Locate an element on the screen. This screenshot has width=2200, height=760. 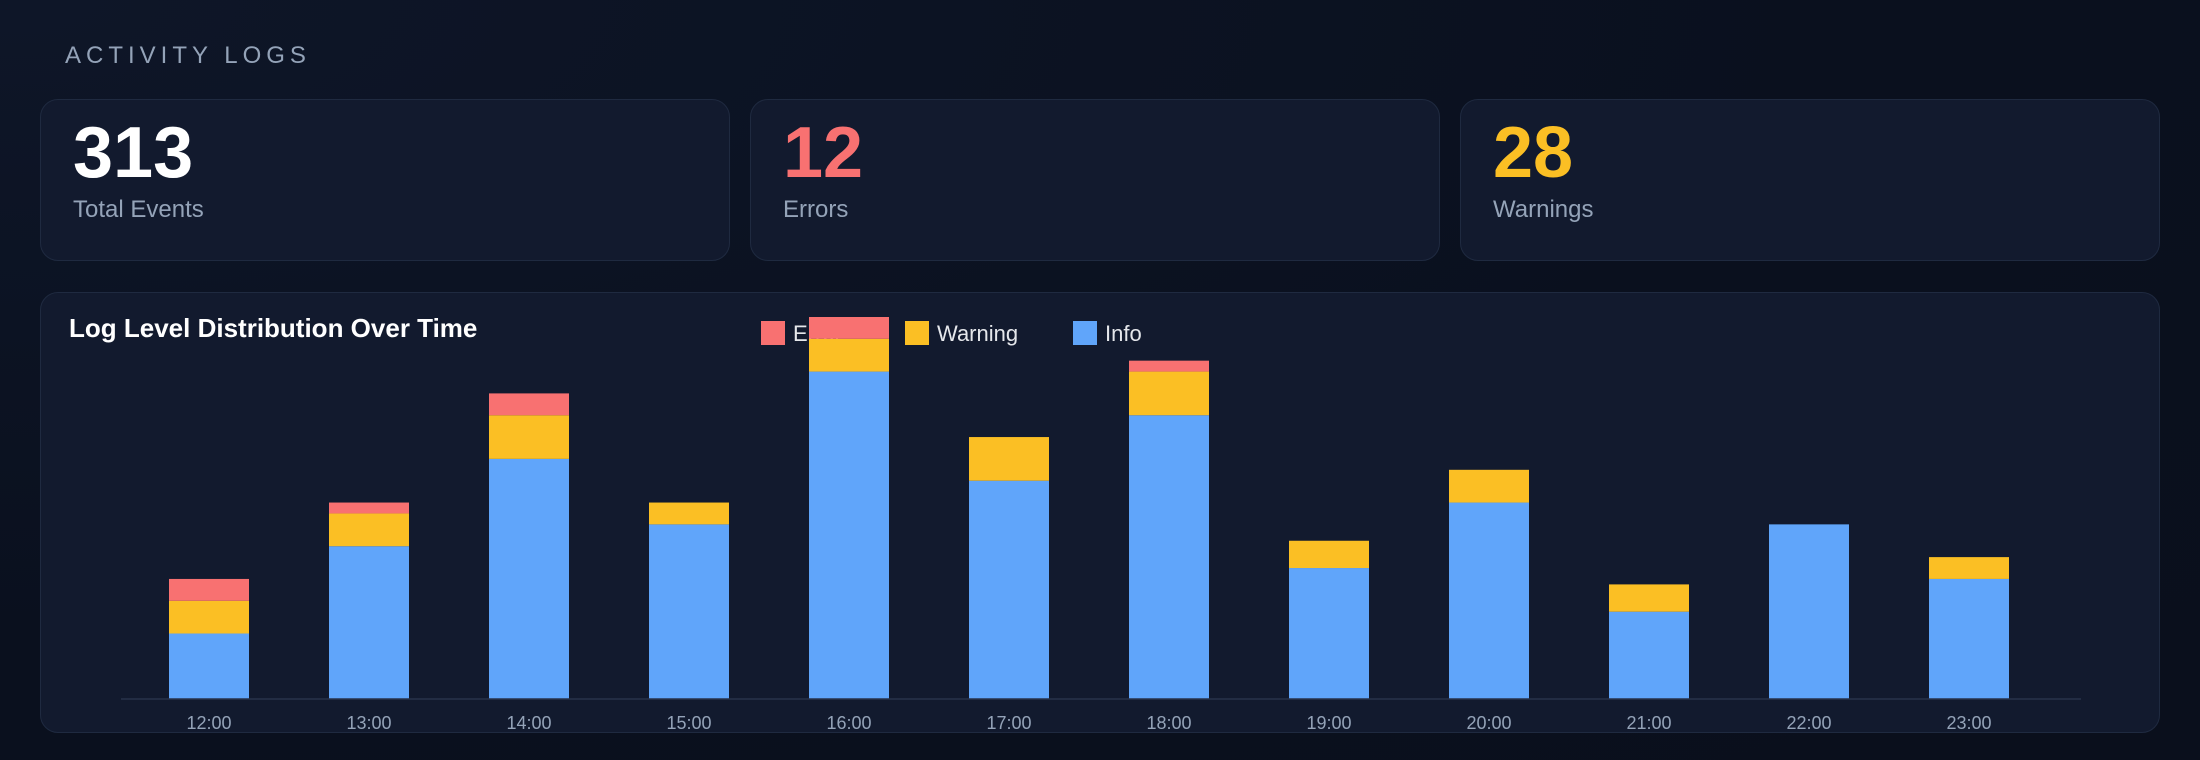
x-tick-label: 18:00 is located at coordinates (1168, 723).